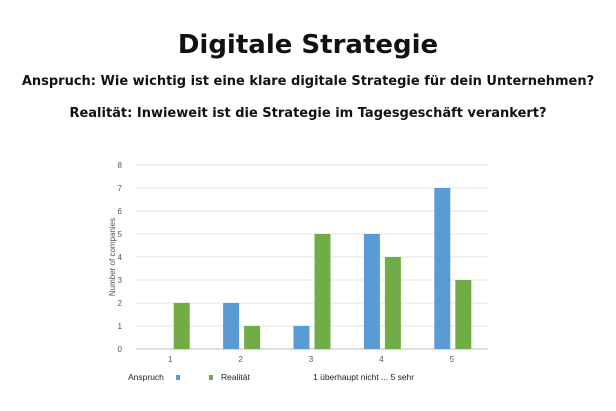 Image resolution: width=616 pixels, height=411 pixels. What do you see at coordinates (120, 165) in the screenshot?
I see `y-tick-label: 8` at bounding box center [120, 165].